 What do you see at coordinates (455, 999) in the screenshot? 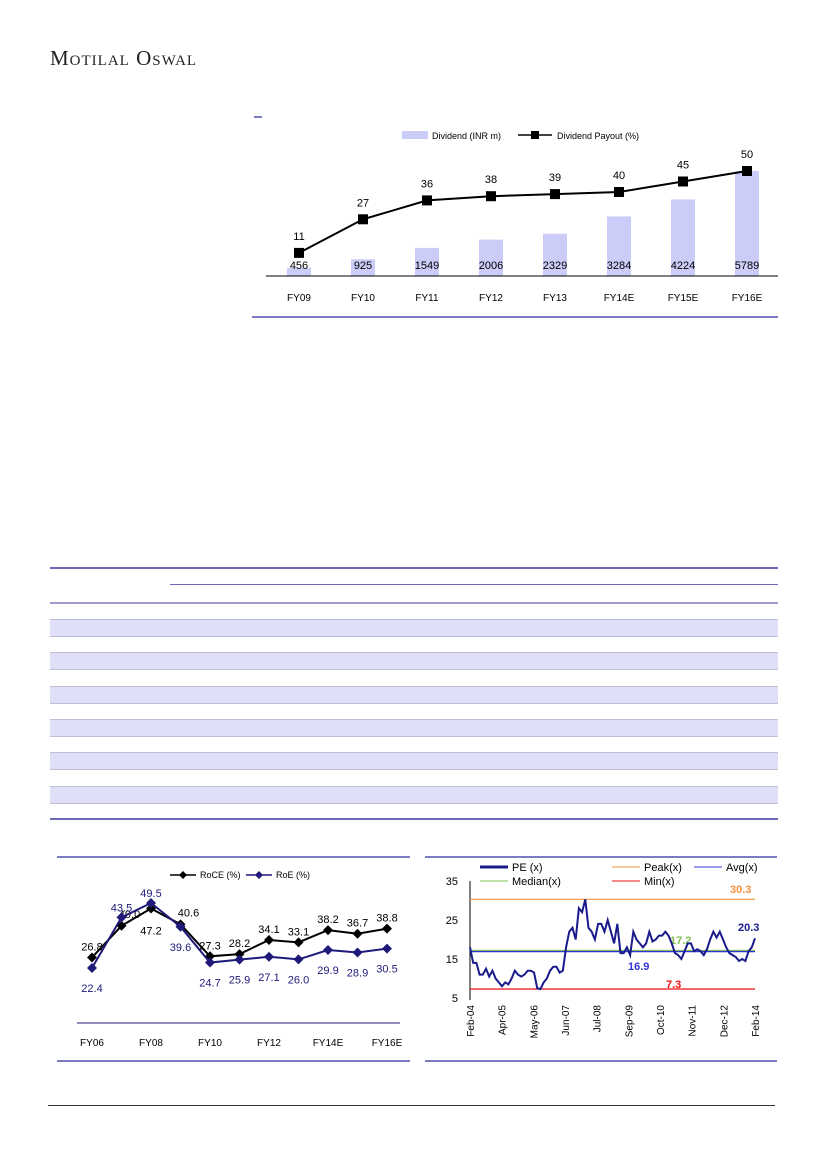
I see `y-tick-label: 5` at bounding box center [455, 999].